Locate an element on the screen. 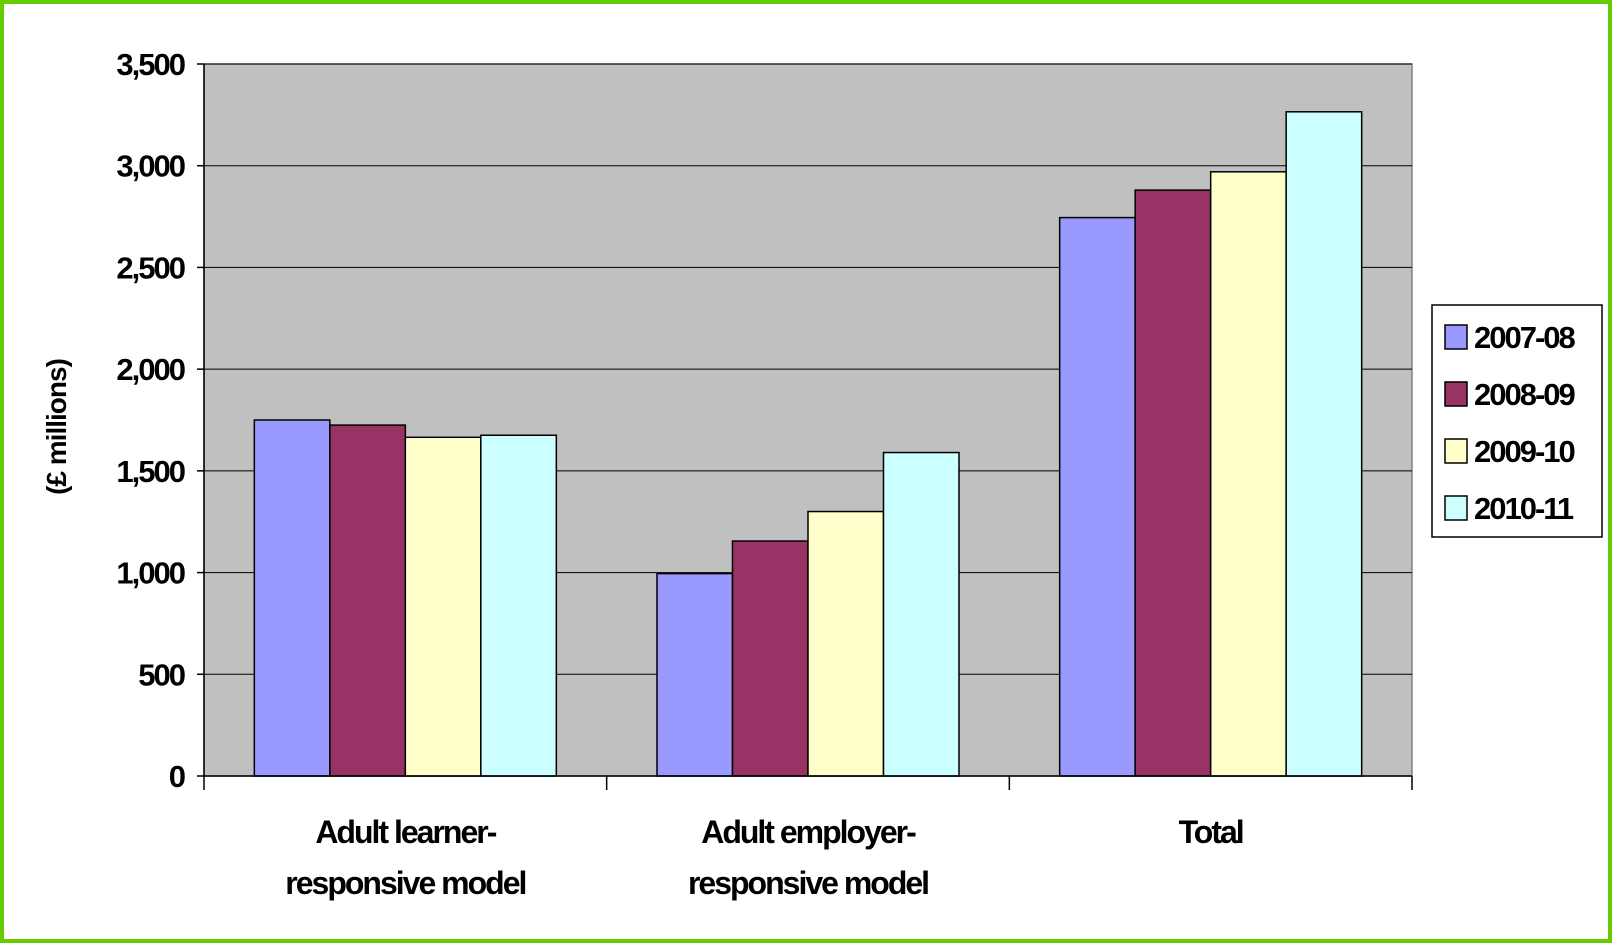  y-tick-label: 3,000 is located at coordinates (150, 166).